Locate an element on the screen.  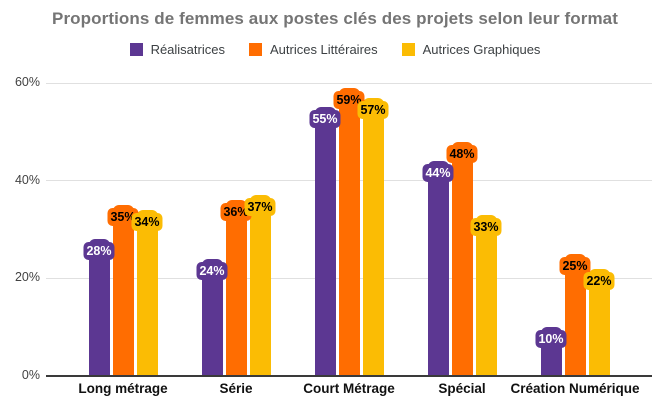
bar-value-label: 48% is located at coordinates (462, 154).